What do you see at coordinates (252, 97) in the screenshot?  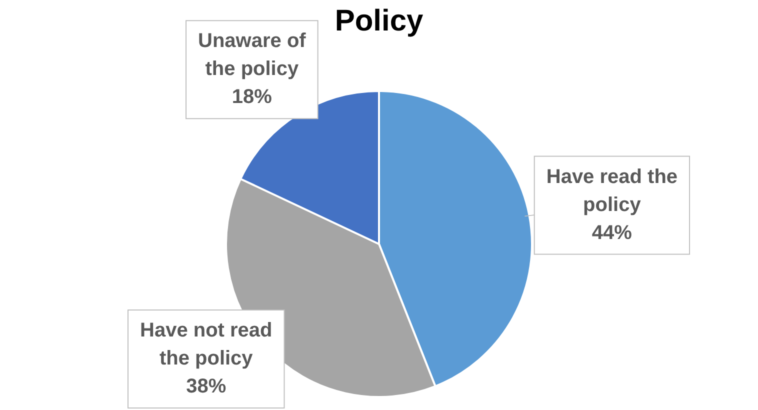 I see `data-label: 18%` at bounding box center [252, 97].